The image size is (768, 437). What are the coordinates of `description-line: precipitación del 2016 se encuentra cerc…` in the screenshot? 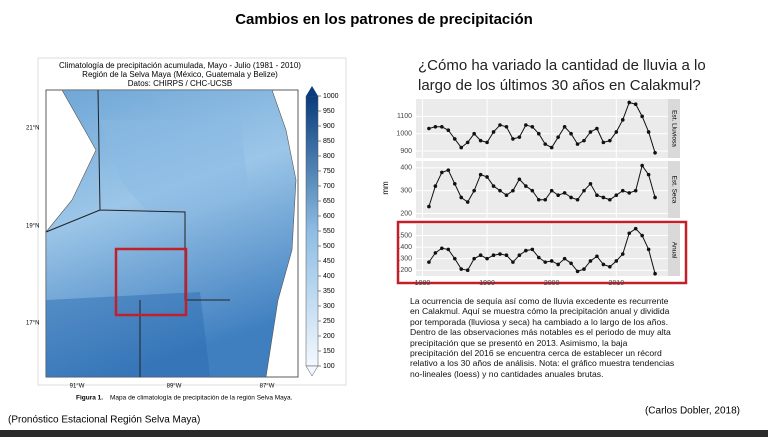 It's located at (536, 353).